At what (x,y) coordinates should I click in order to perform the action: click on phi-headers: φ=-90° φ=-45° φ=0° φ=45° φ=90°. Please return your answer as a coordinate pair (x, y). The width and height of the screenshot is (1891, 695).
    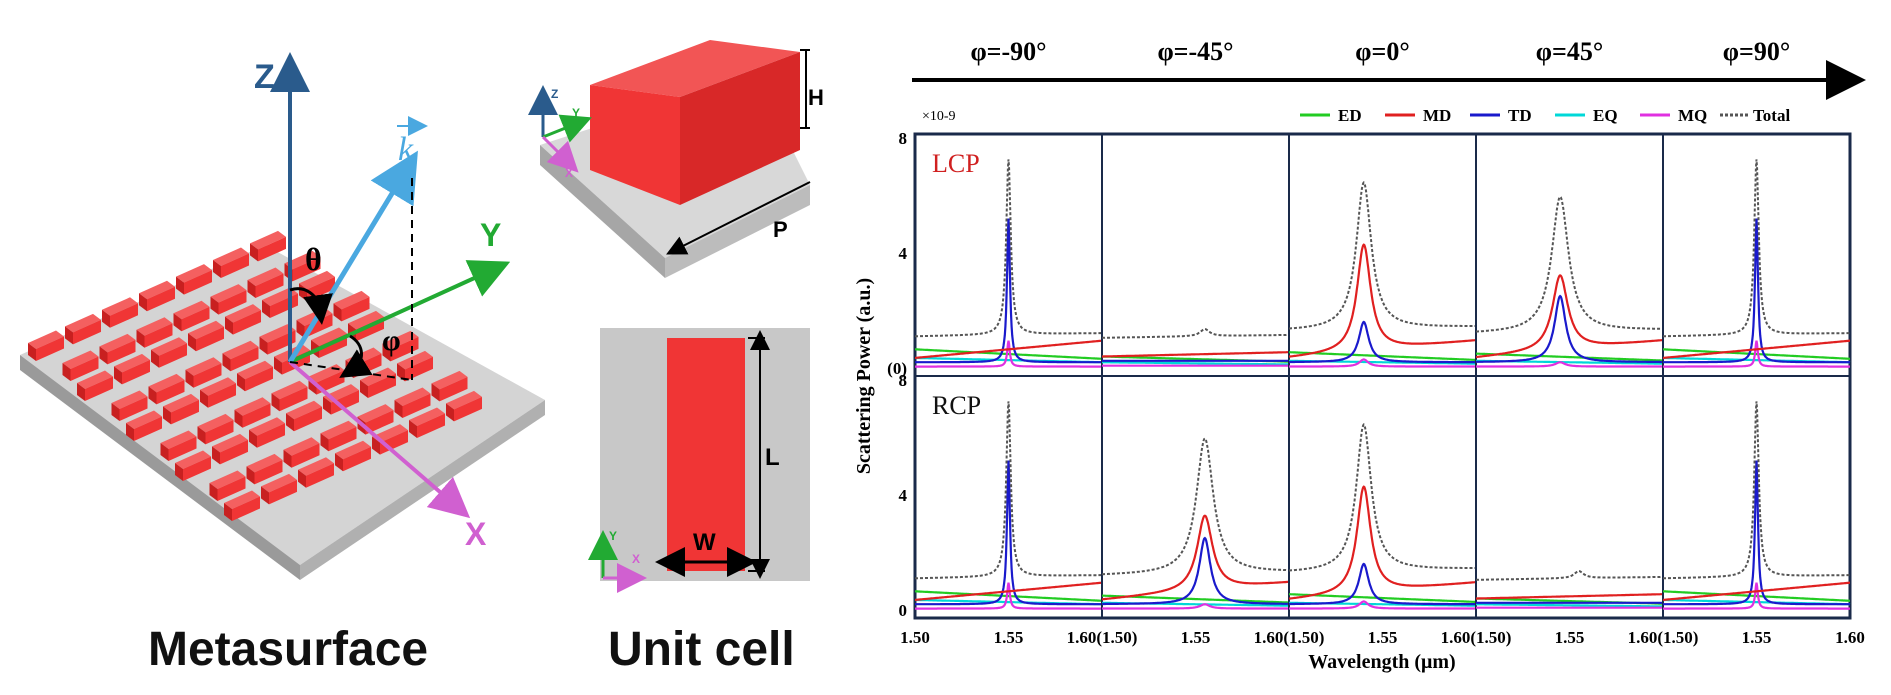
    Looking at the image, I should click on (1380, 51).